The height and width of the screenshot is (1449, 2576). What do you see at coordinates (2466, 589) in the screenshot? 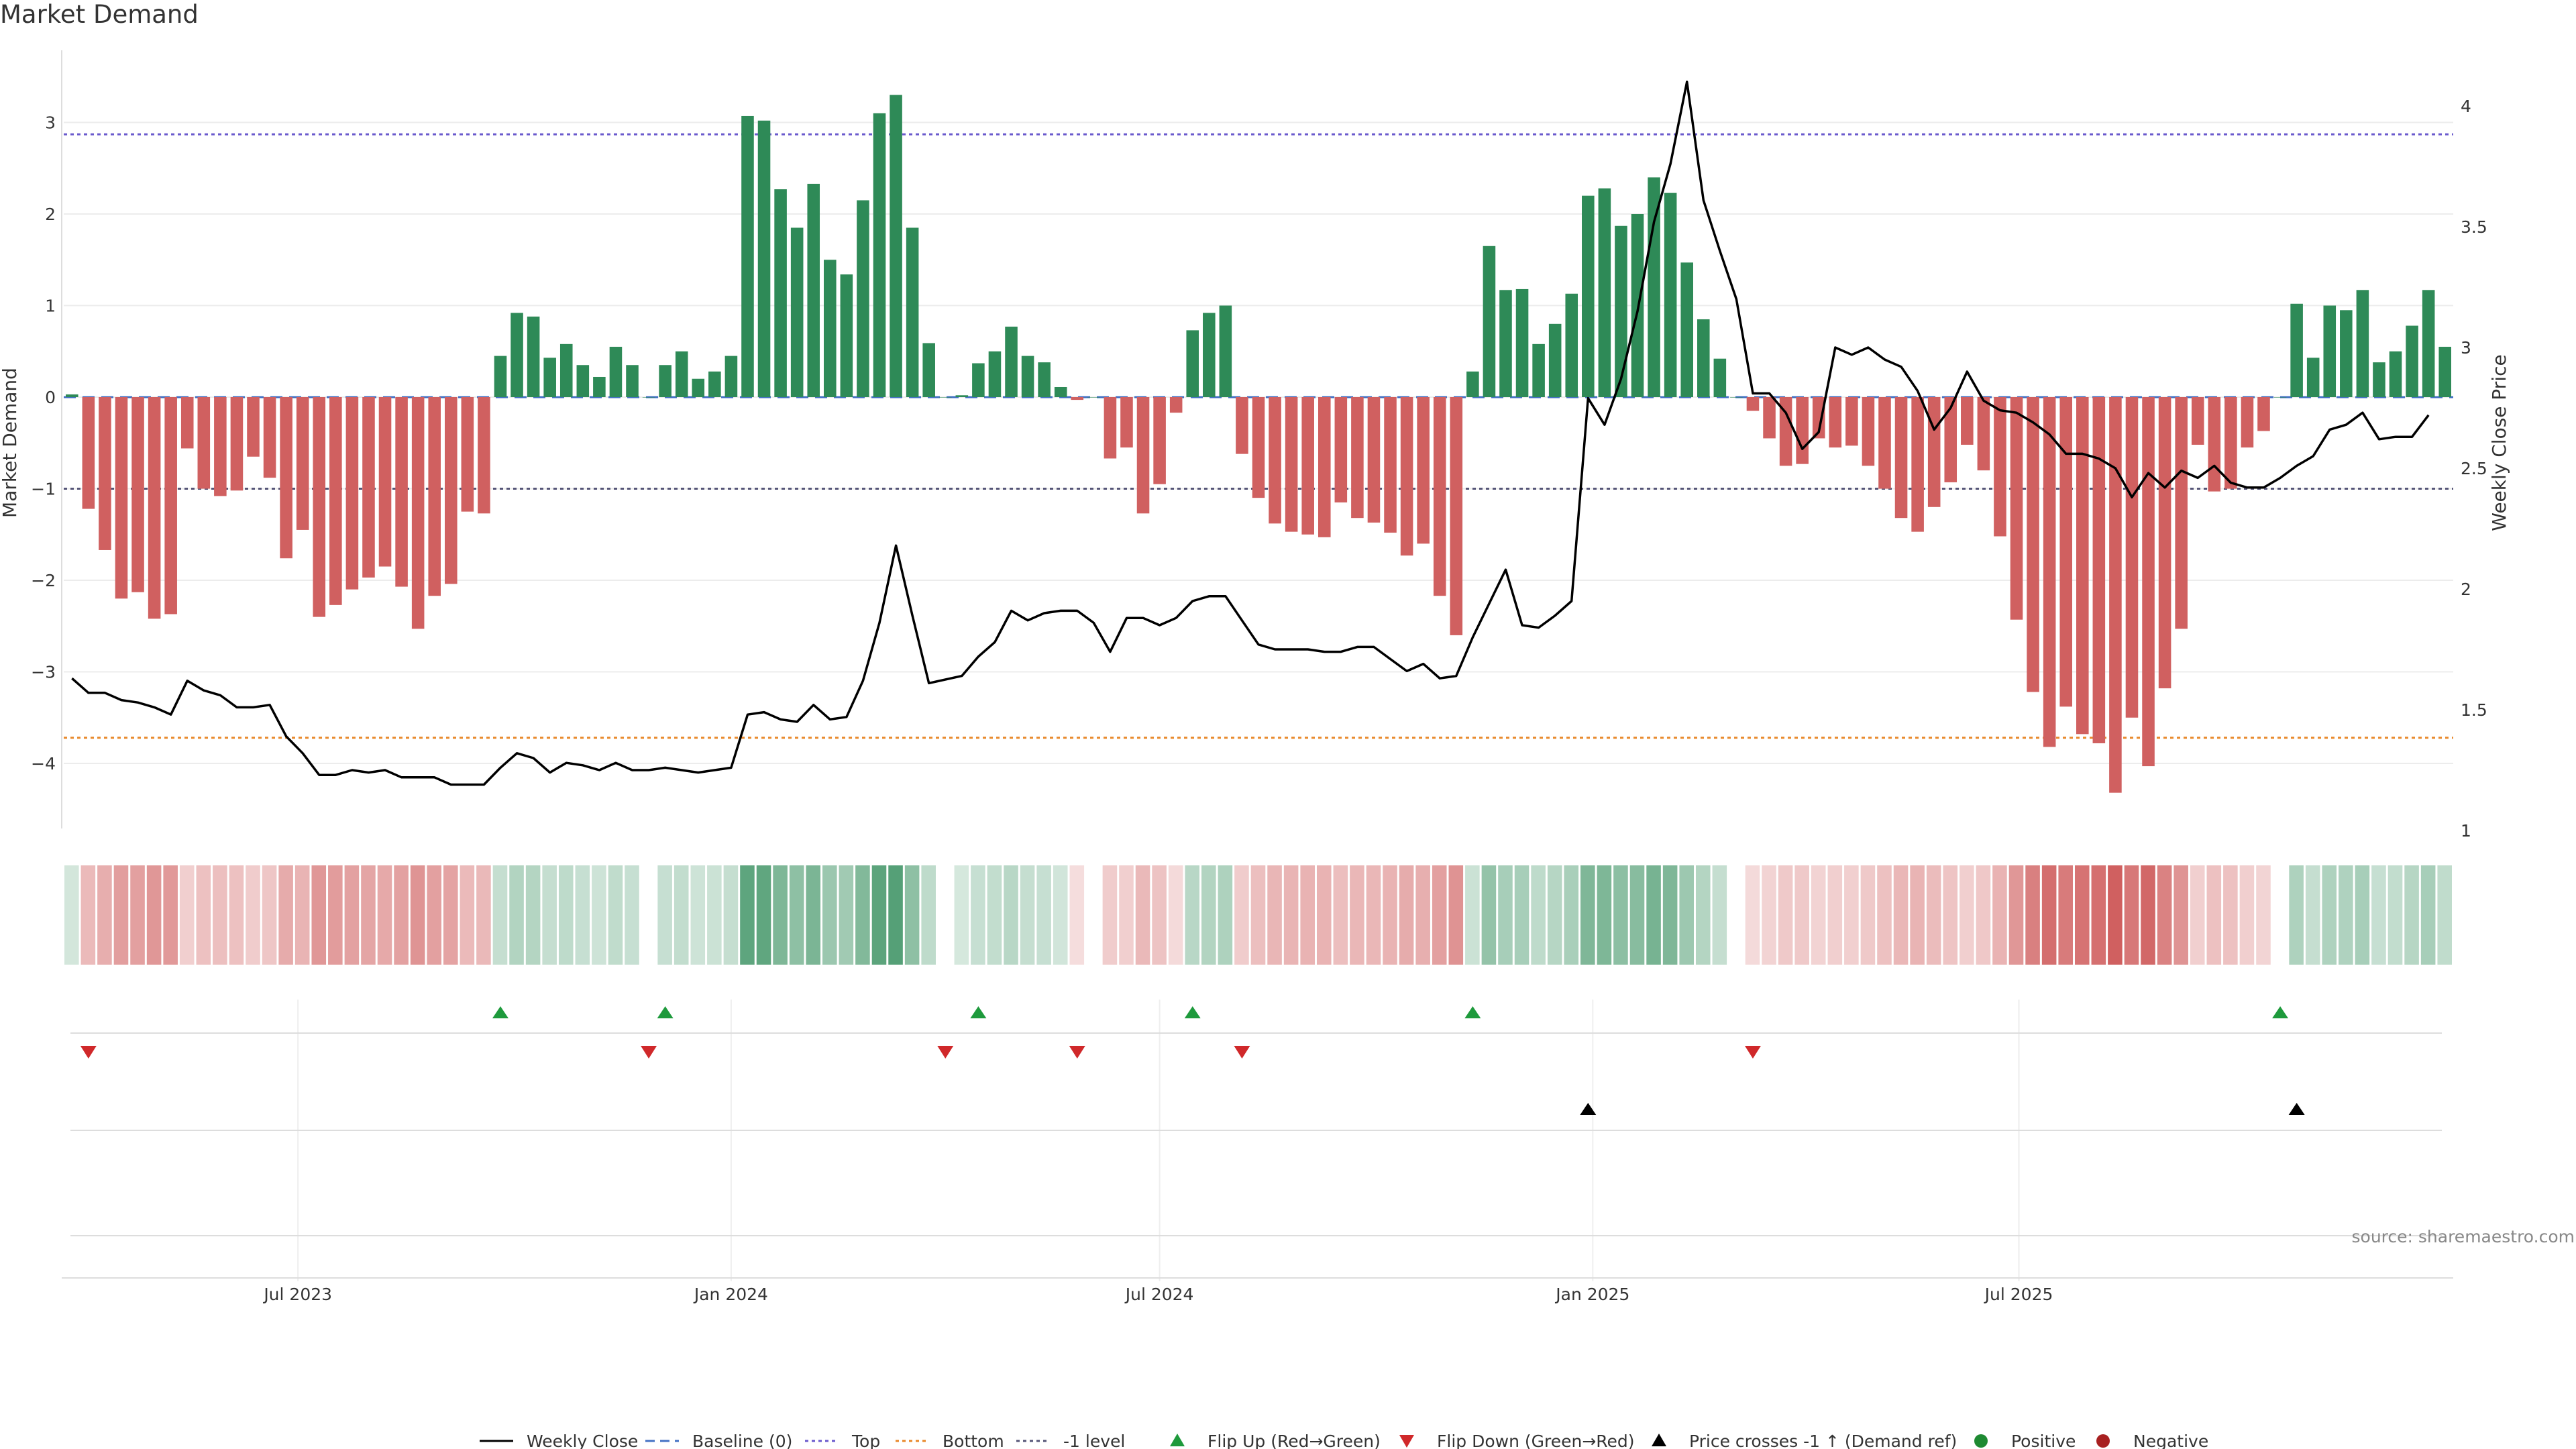
I see `y-right-tick-label: 2` at bounding box center [2466, 589].